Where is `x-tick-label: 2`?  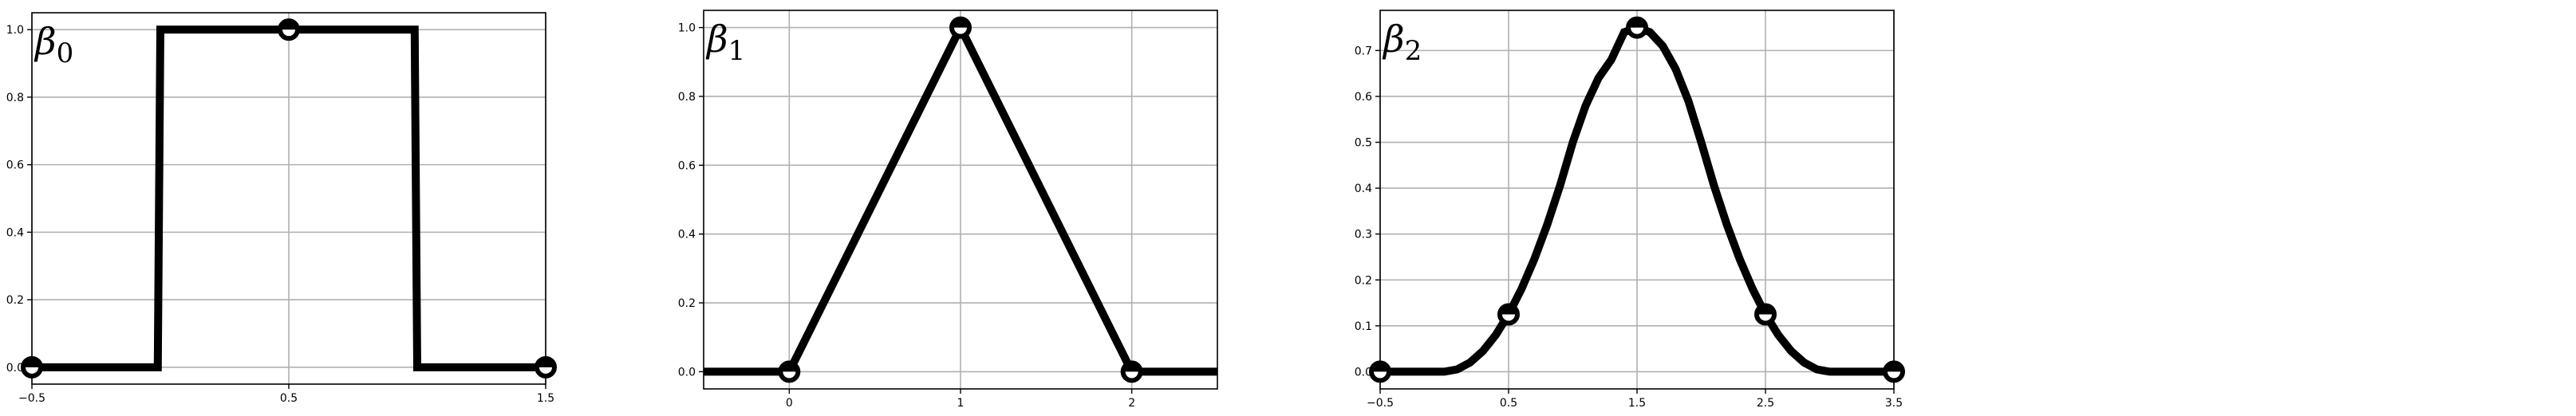
x-tick-label: 2 is located at coordinates (1131, 403).